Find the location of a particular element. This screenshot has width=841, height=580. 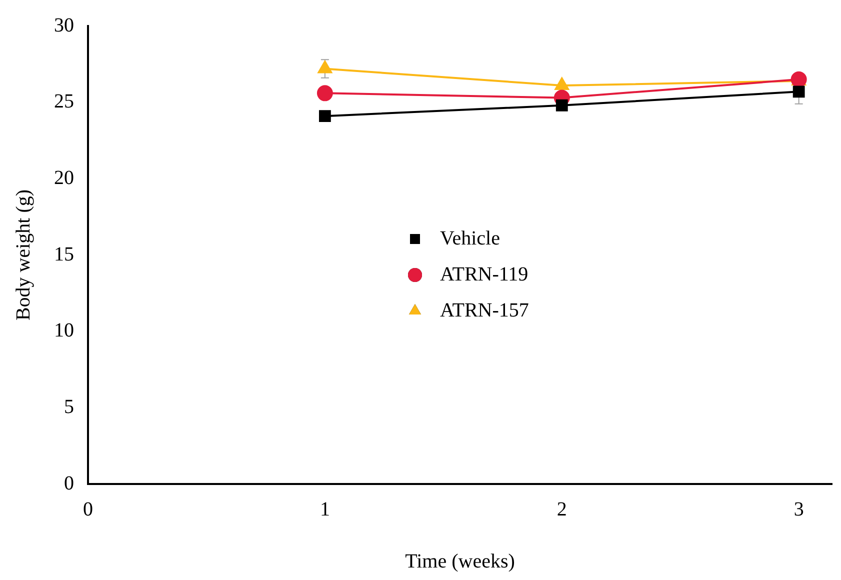

y-tick-label: 25 is located at coordinates (64, 101).